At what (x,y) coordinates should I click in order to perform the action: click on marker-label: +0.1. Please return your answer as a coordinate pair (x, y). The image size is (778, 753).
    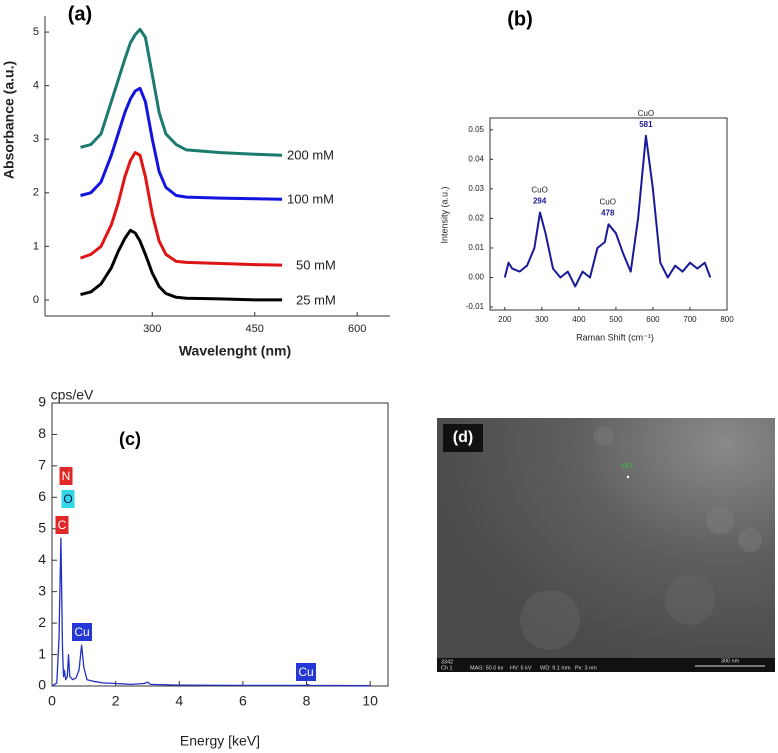
    Looking at the image, I should click on (627, 467).